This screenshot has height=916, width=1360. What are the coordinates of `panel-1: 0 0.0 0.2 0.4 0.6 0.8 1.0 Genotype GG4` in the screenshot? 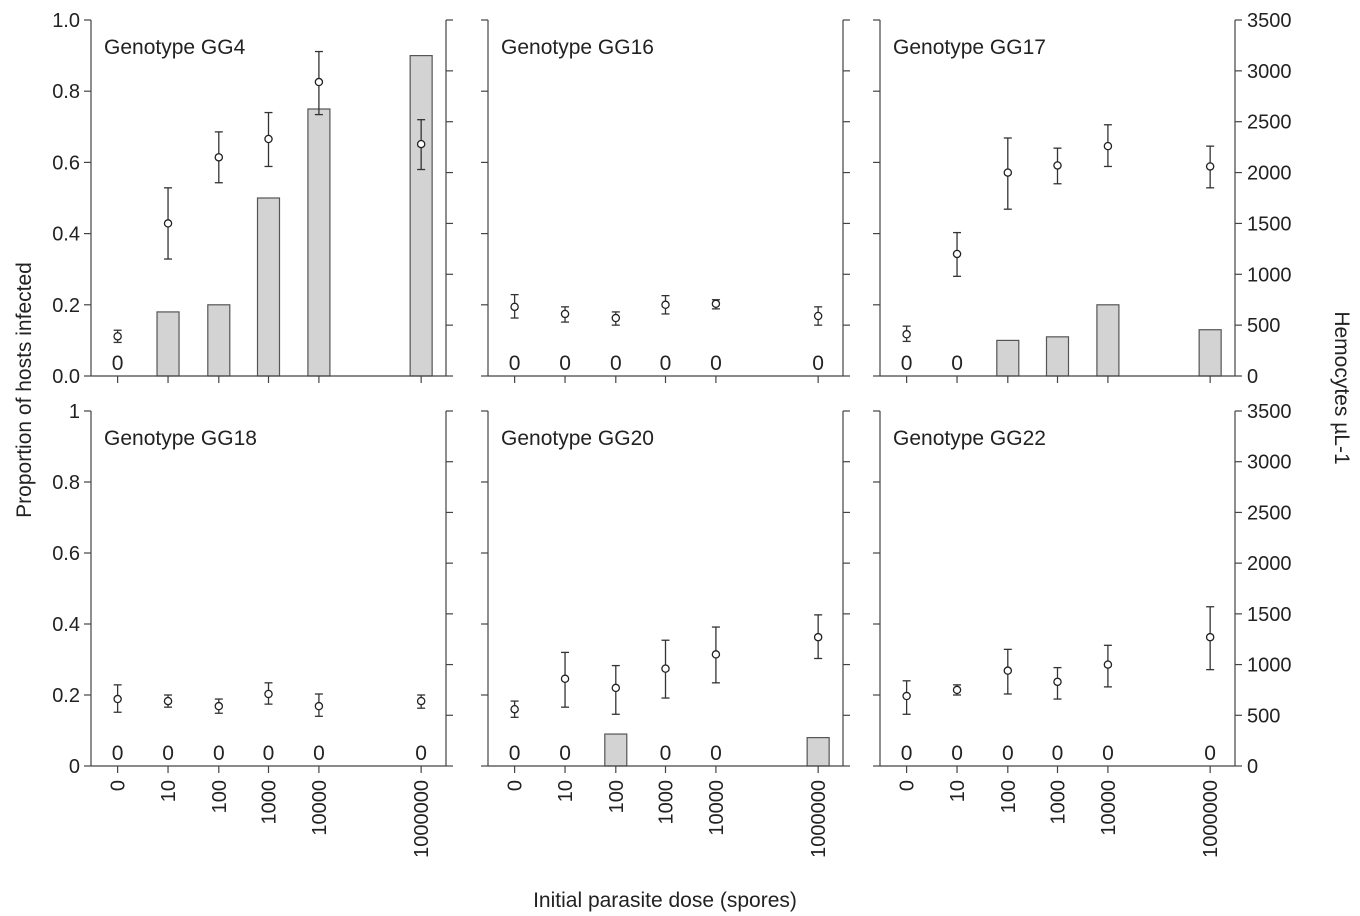 It's located at (252, 199).